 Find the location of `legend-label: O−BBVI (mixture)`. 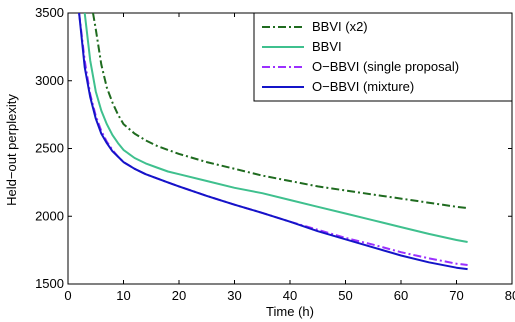

legend-label: O−BBVI (mixture) is located at coordinates (363, 86).